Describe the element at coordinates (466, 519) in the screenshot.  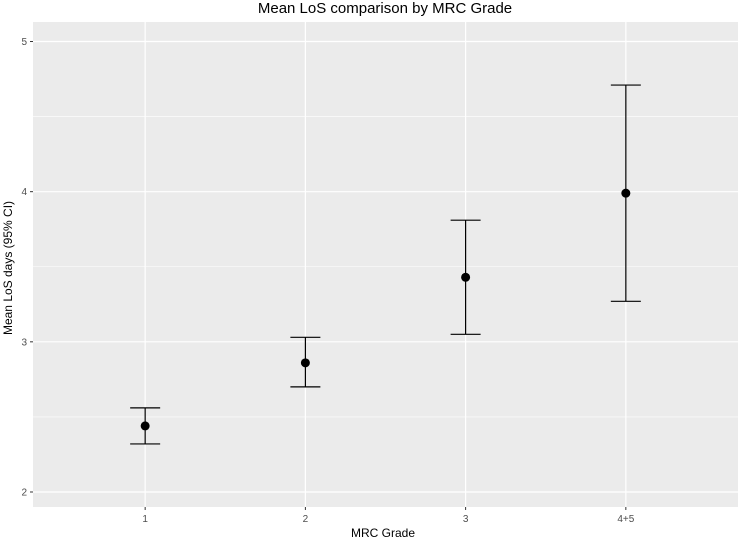
I see `x-tick-label: 3` at that location.